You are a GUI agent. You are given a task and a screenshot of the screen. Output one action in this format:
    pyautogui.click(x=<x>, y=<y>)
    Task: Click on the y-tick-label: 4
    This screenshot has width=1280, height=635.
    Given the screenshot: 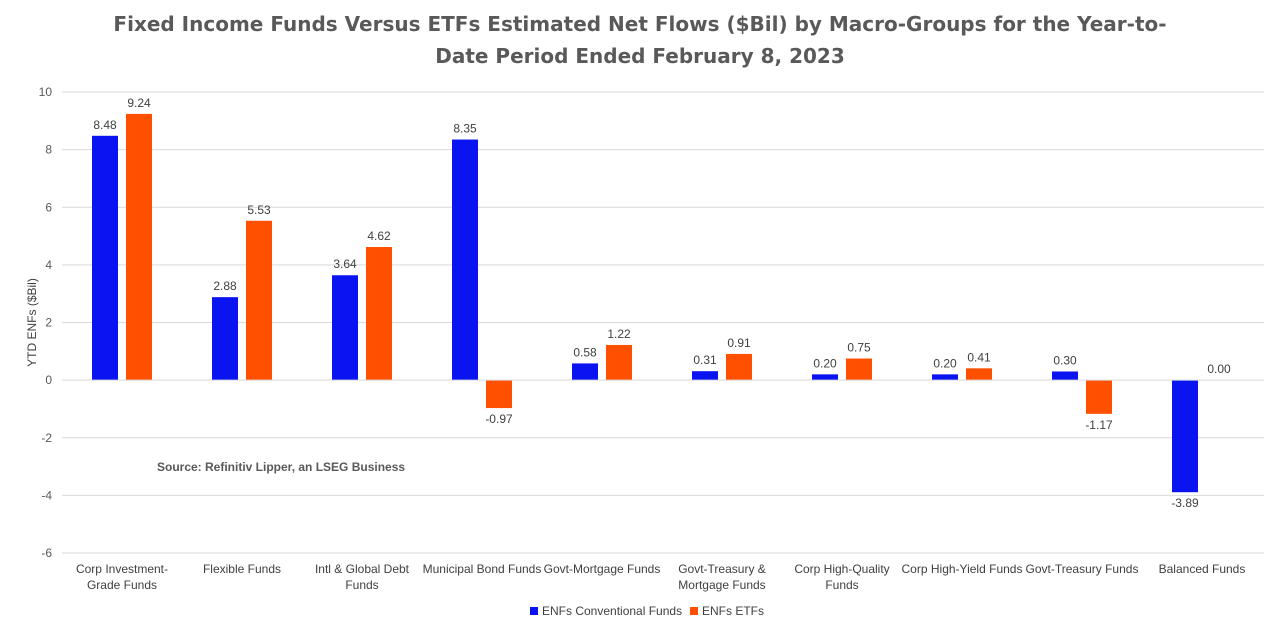 What is the action you would take?
    pyautogui.click(x=48, y=265)
    